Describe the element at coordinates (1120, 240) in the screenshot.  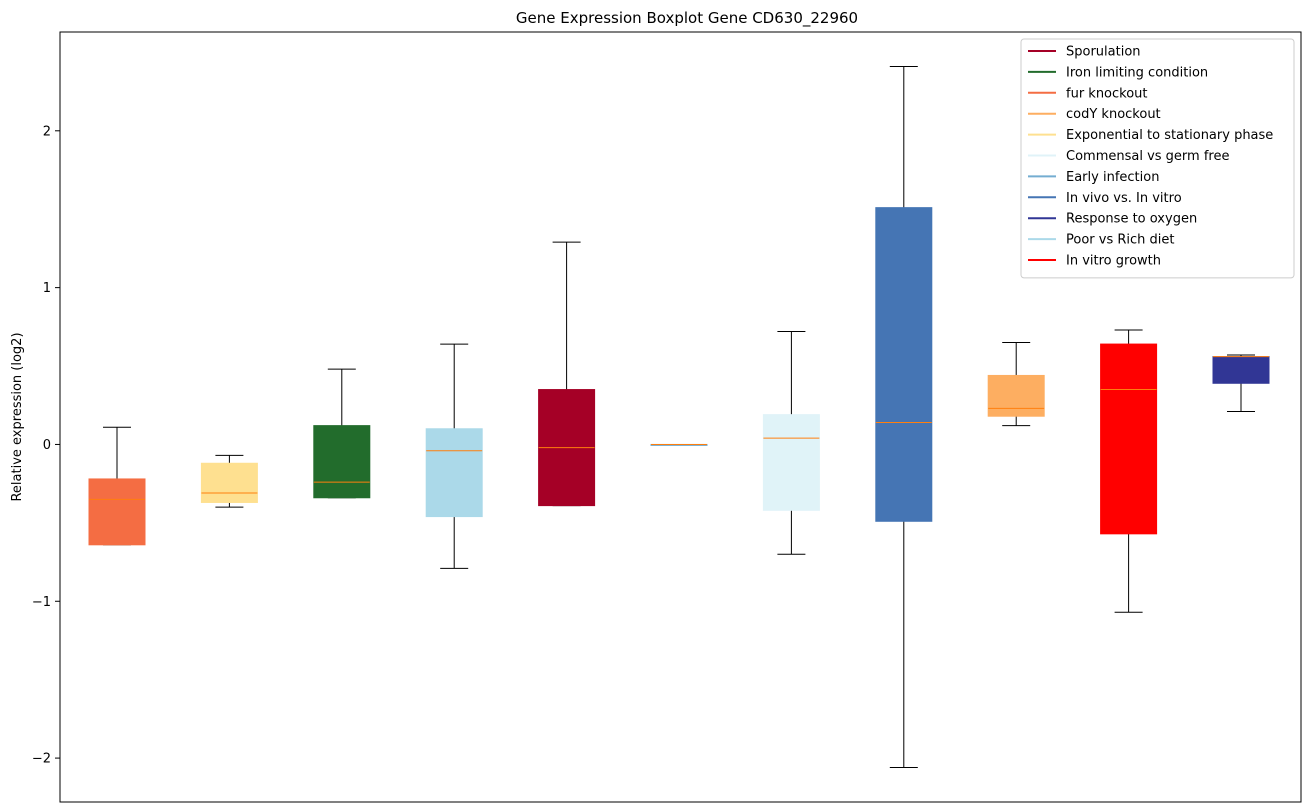
I see `legend-label: Poor vs Rich diet` at that location.